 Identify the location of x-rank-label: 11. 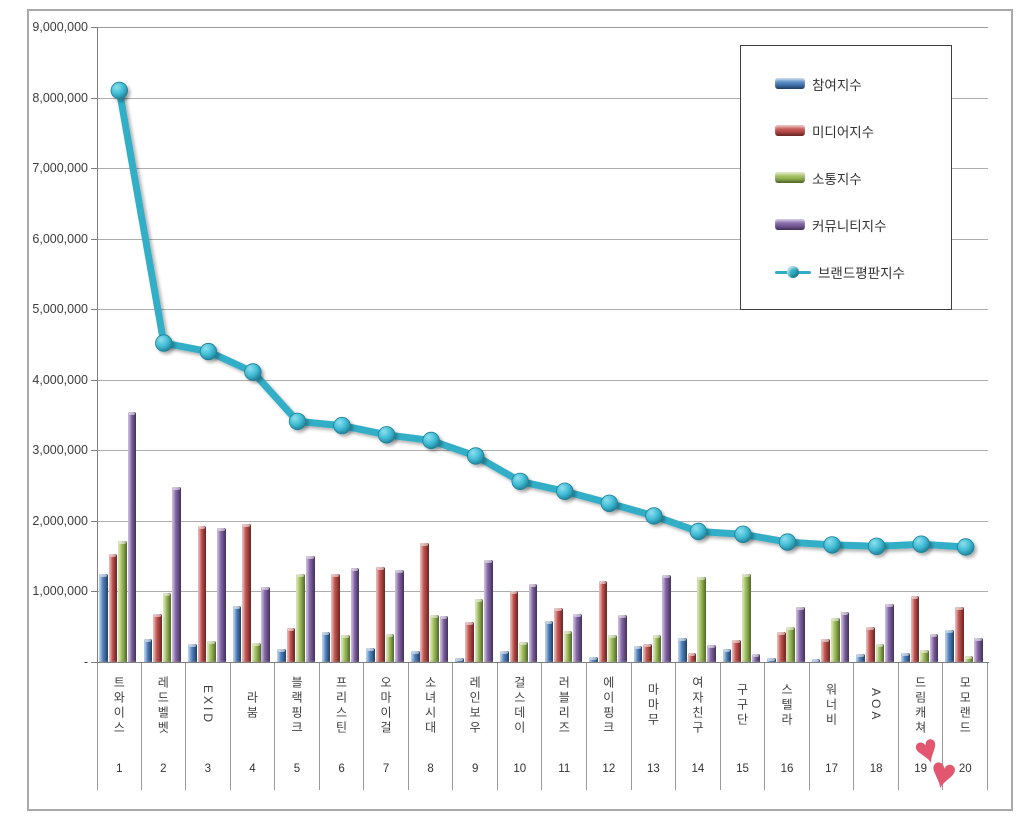
(564, 769).